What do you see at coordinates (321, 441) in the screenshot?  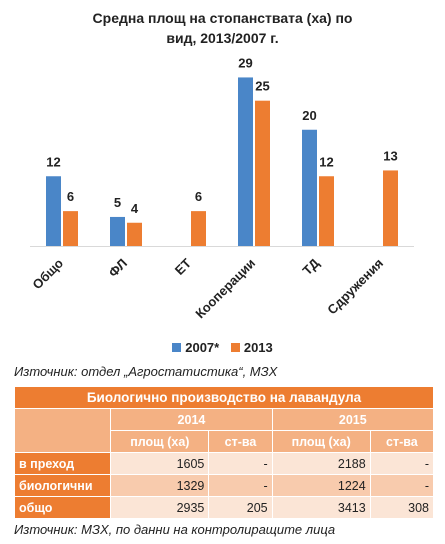 I see `subheader-area-2015: площ (ха)` at bounding box center [321, 441].